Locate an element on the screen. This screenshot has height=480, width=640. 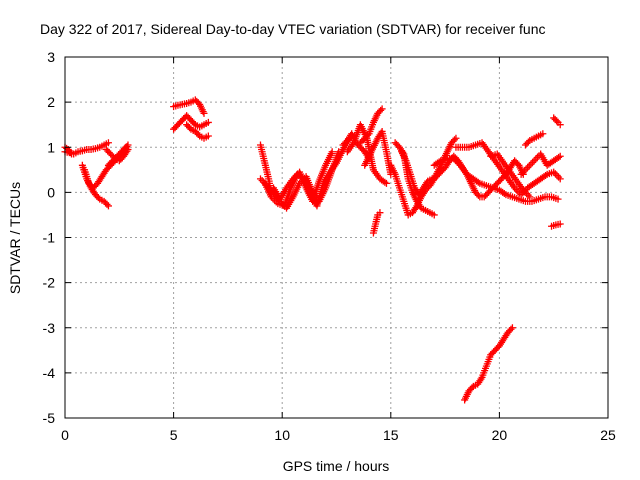
y-tick-label: -1 is located at coordinates (49, 238).